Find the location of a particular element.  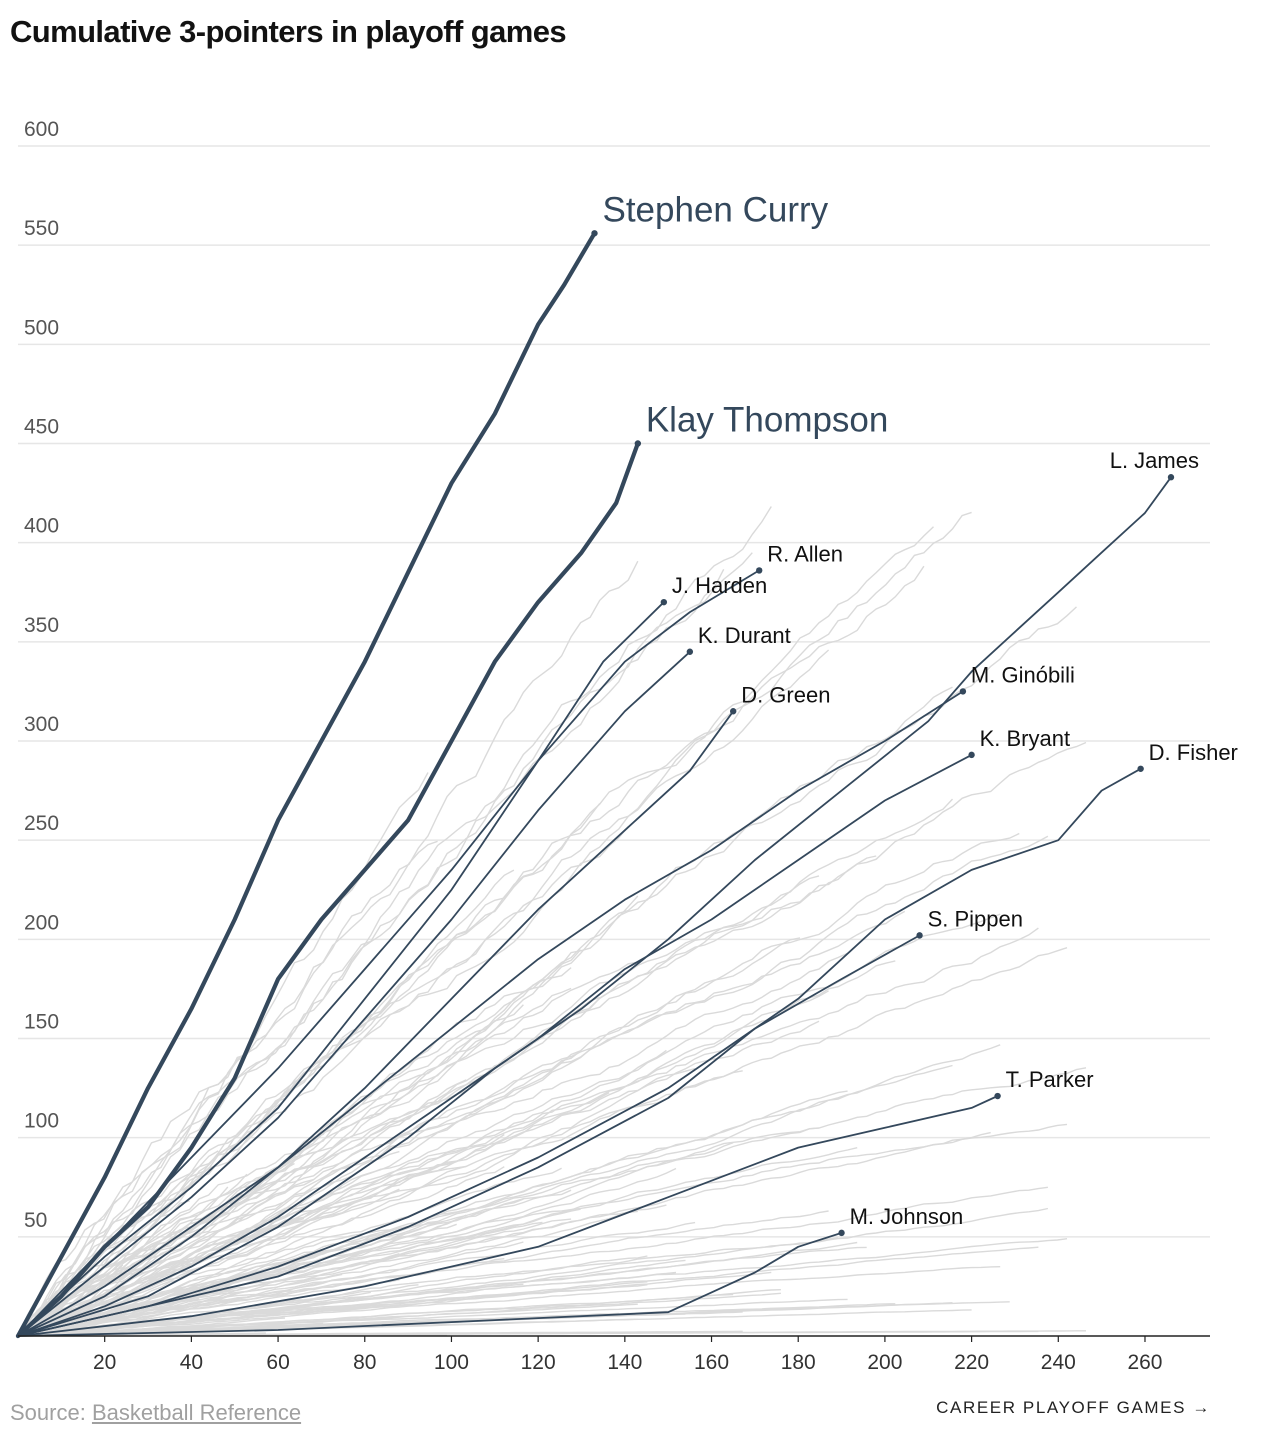

series-label: J. Harden is located at coordinates (719, 585).